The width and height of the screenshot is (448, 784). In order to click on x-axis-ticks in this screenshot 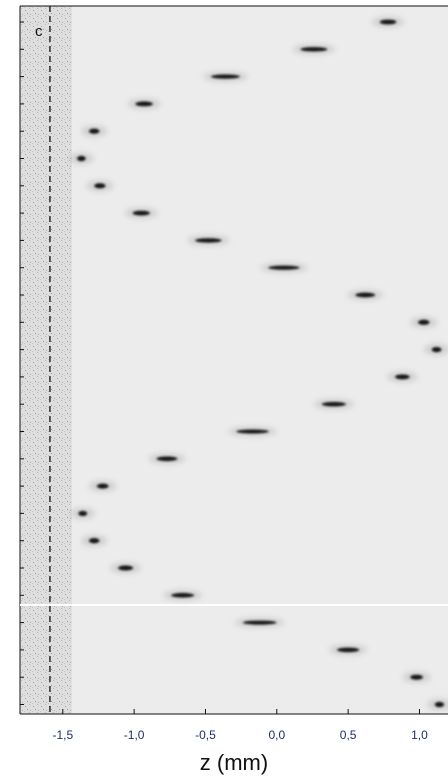, I will do `click(241, 711)`.